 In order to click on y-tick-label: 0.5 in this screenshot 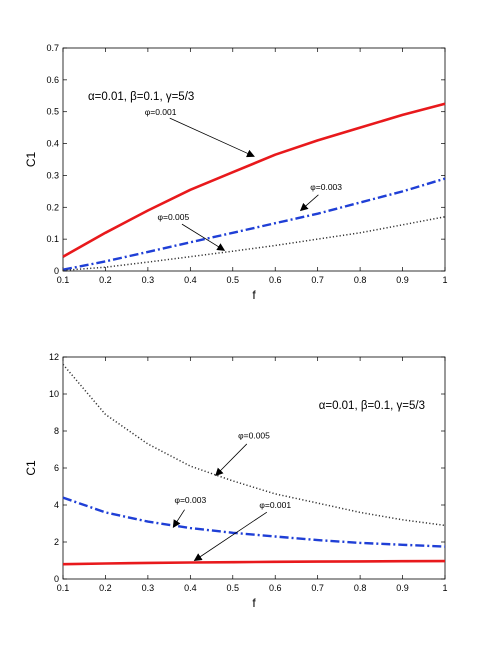, I will do `click(52, 112)`.